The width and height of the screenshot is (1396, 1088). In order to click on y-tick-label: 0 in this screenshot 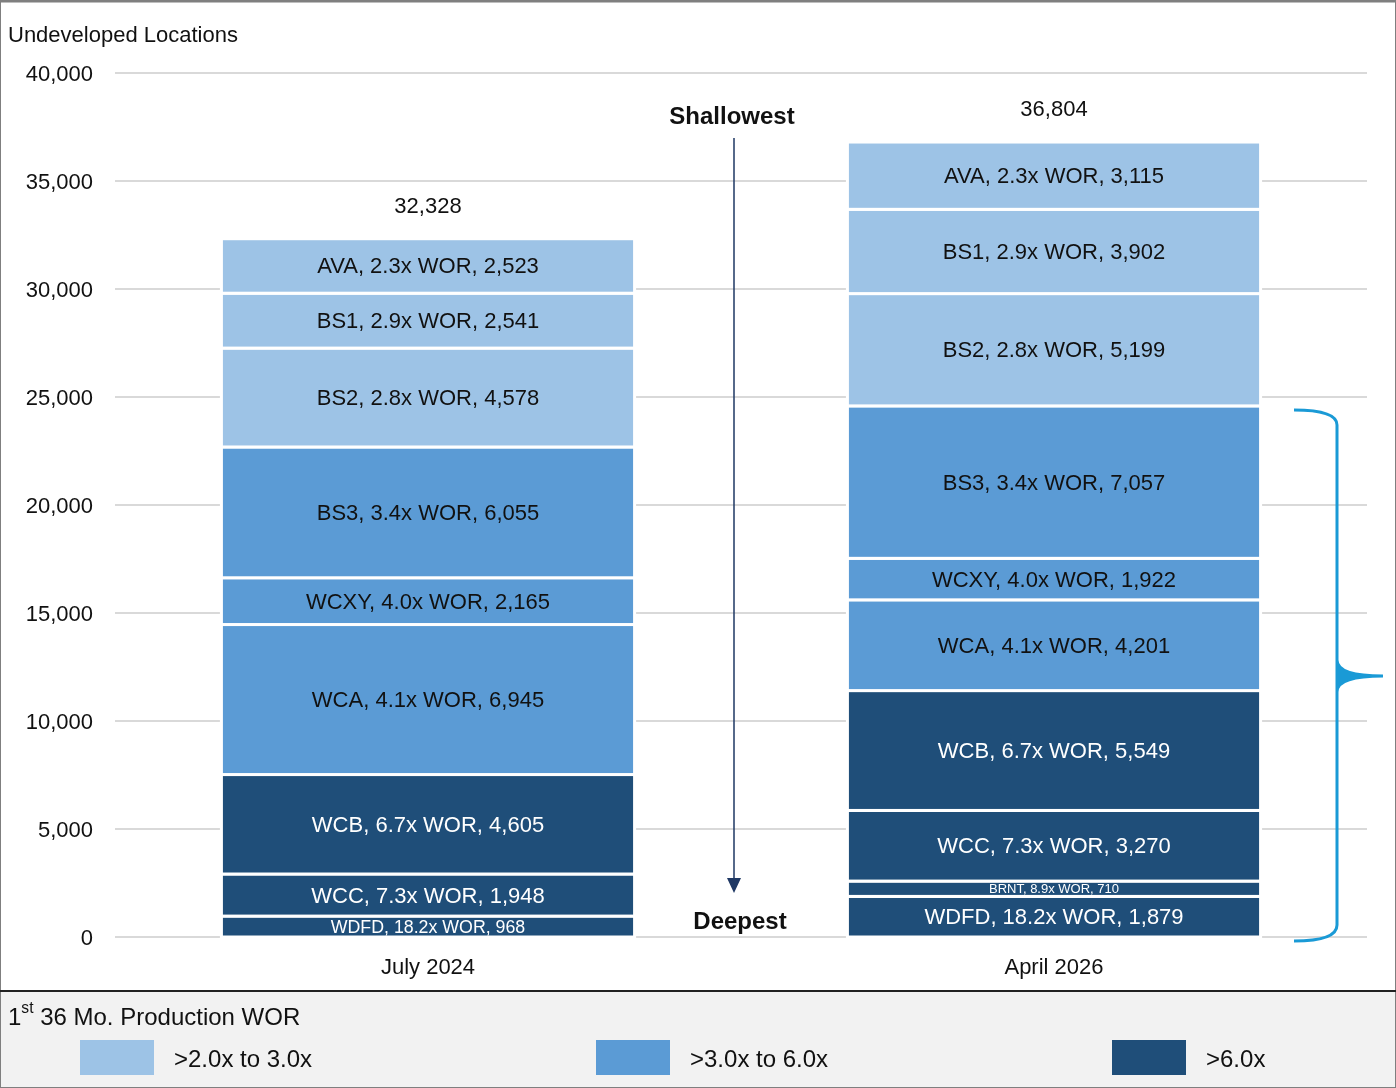, I will do `click(86, 937)`.